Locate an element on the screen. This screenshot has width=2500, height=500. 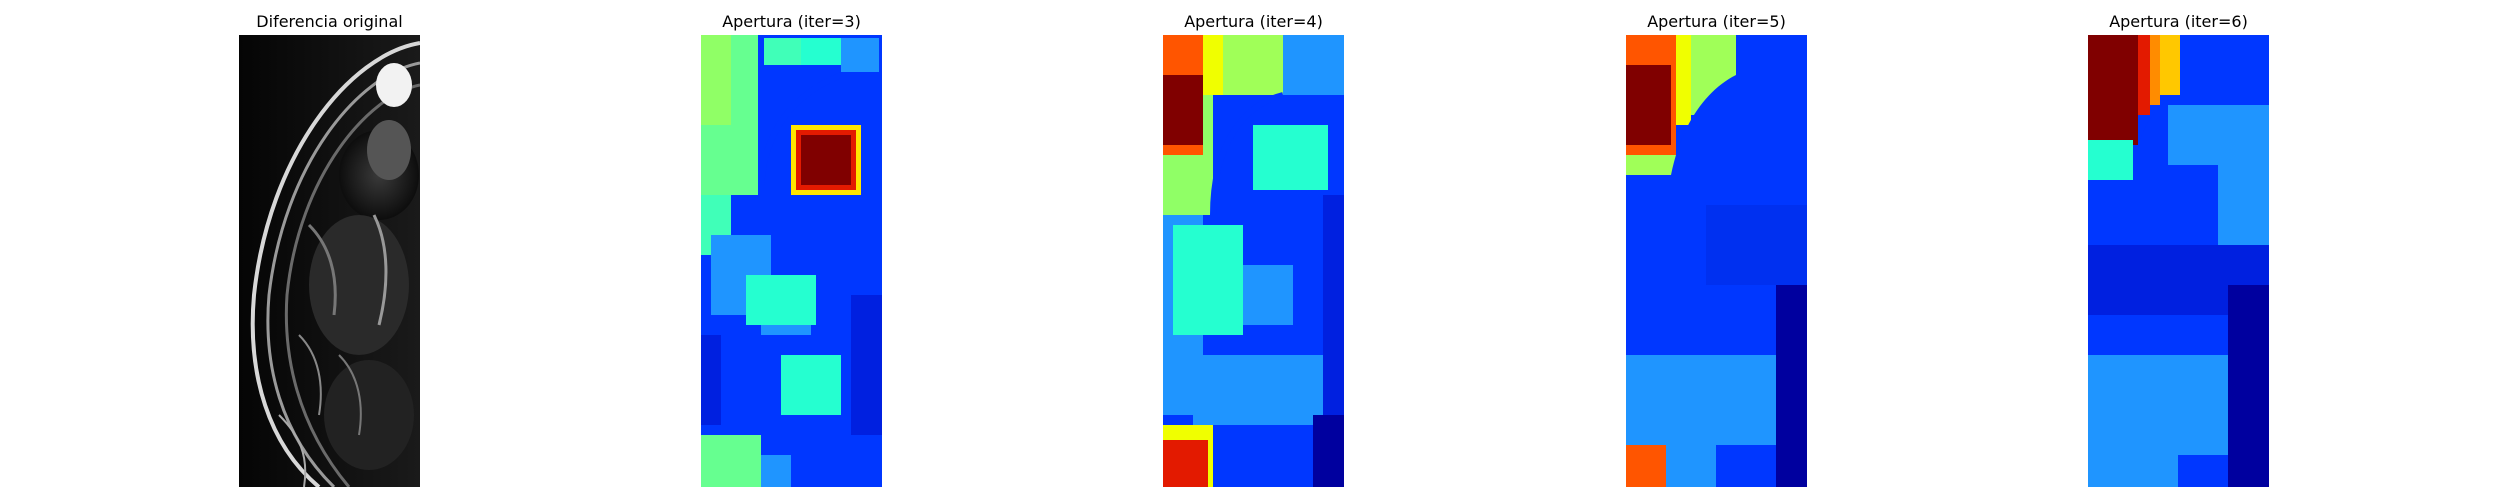
panel-title: Apertura (iter=6) is located at coordinates (2178, 21).